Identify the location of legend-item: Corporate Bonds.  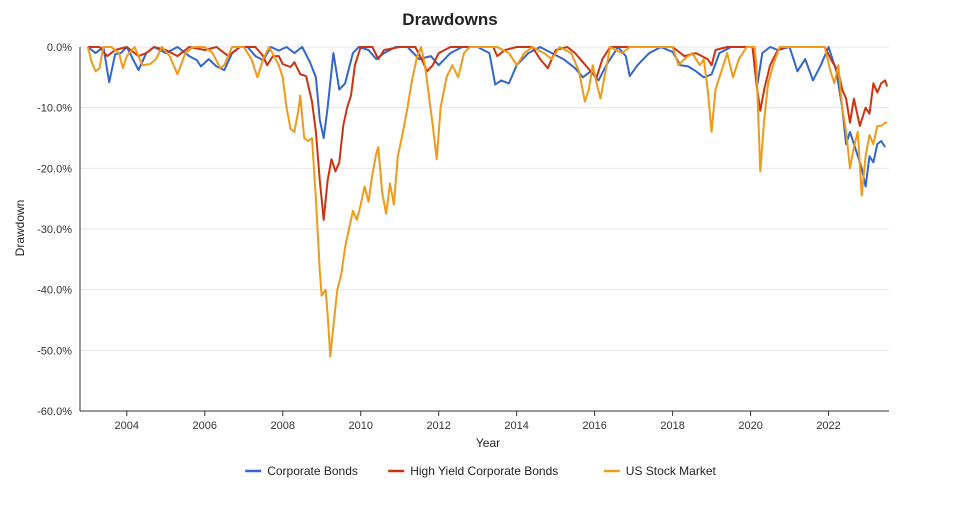
(301, 471).